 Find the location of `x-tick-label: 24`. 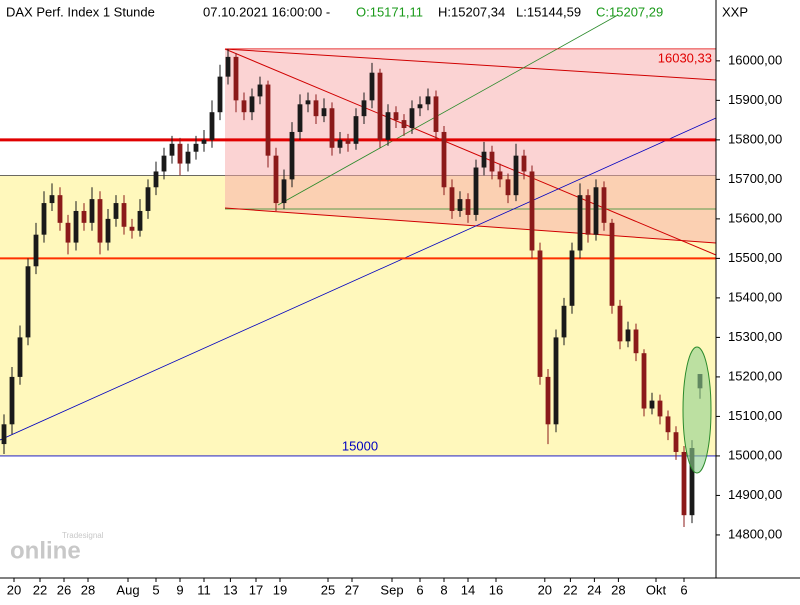

x-tick-label: 24 is located at coordinates (594, 589).